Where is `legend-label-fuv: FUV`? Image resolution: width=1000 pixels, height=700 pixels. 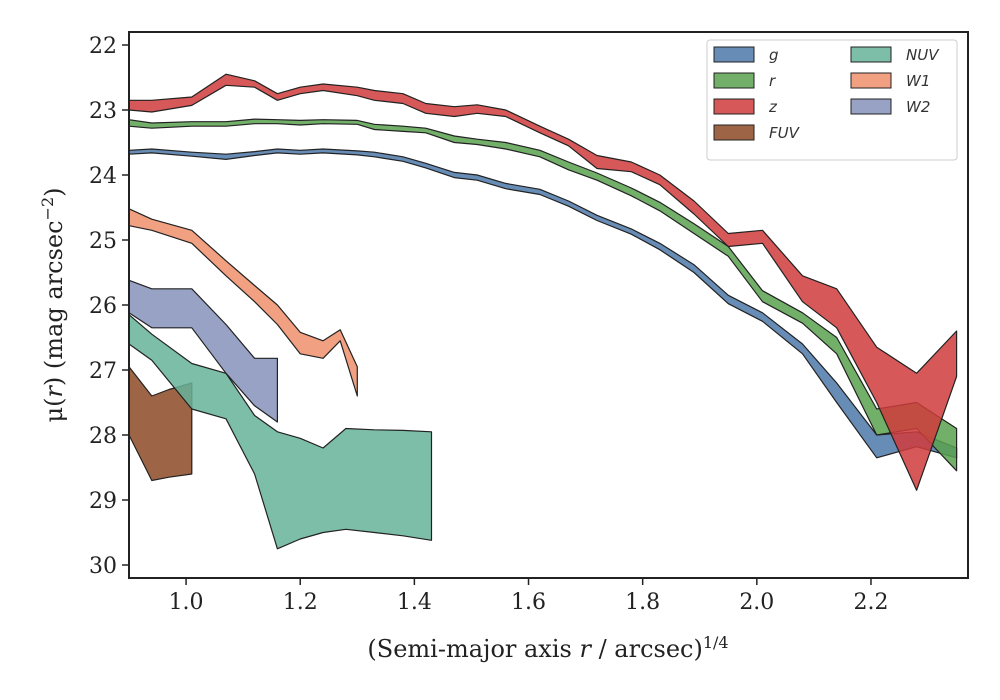
legend-label-fuv: FUV is located at coordinates (785, 133).